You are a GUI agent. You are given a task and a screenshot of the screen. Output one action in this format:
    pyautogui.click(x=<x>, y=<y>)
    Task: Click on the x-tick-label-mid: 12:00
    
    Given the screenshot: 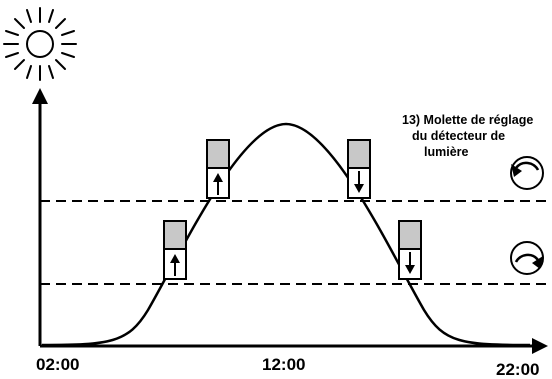 What is the action you would take?
    pyautogui.click(x=283, y=364)
    